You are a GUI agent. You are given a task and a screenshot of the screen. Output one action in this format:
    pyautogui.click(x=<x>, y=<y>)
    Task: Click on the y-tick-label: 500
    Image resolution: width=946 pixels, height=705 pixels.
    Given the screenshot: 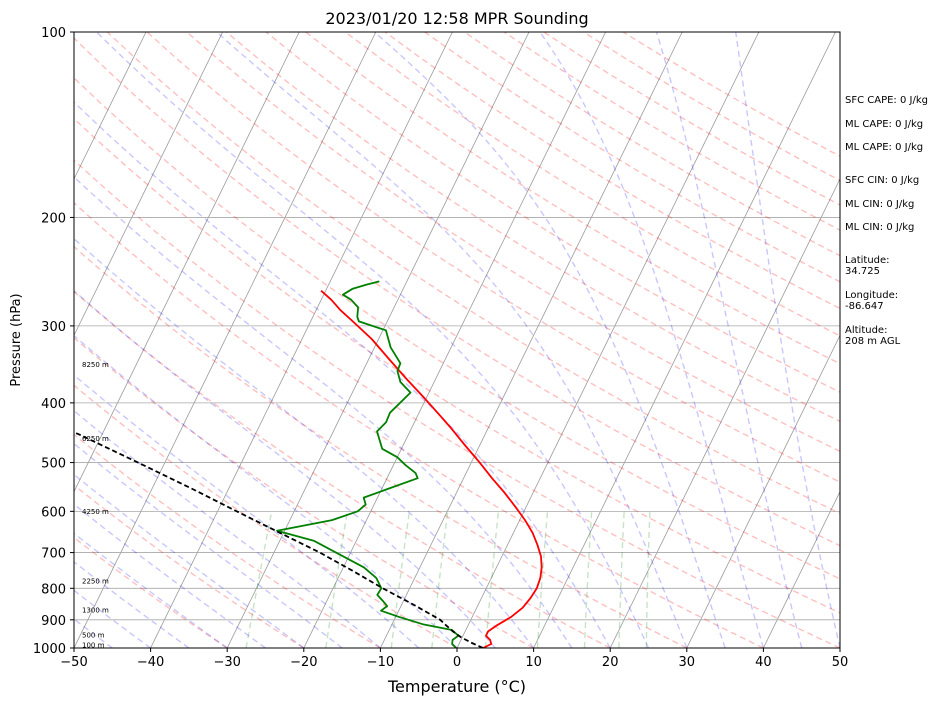 What is the action you would take?
    pyautogui.click(x=53, y=464)
    